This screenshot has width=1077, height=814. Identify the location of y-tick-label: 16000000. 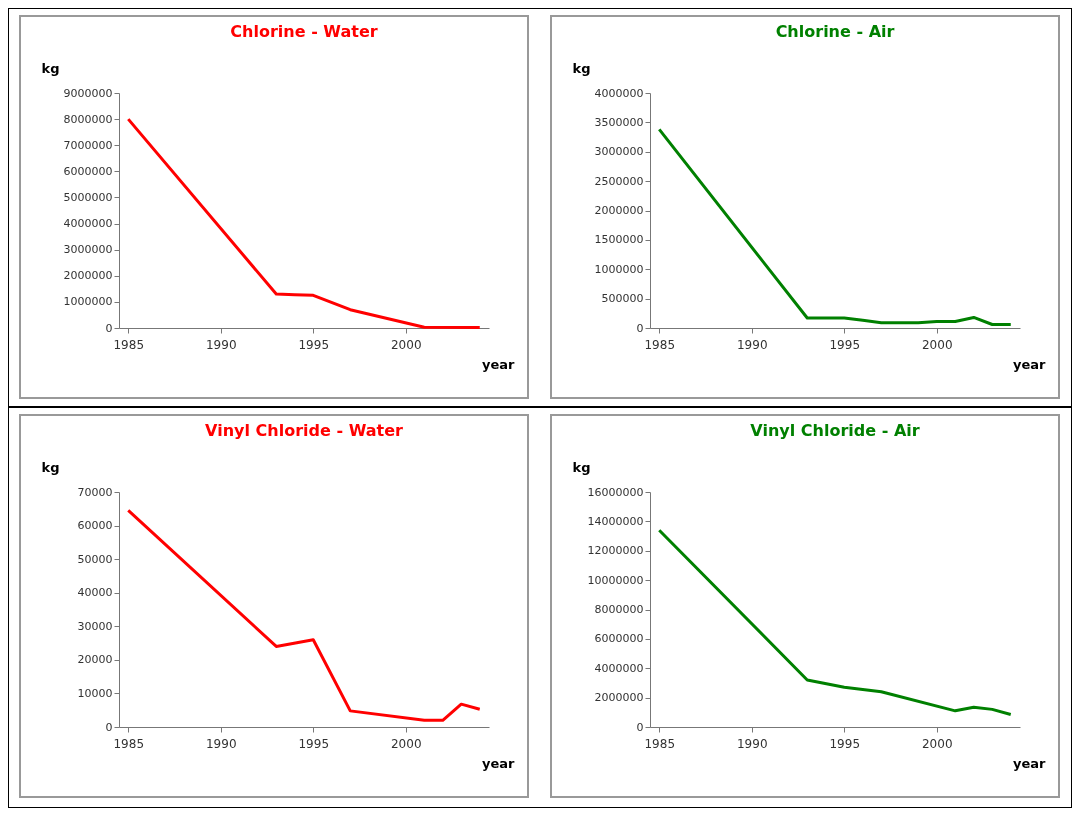
(615, 492).